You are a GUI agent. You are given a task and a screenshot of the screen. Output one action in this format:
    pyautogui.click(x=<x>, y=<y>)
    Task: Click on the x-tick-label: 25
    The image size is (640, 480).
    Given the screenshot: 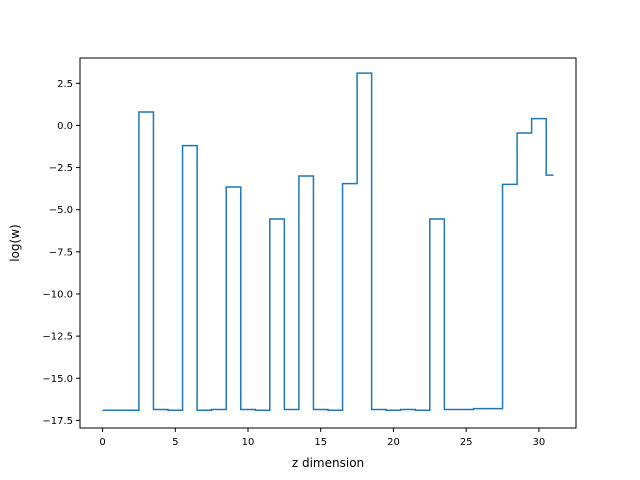 What is the action you would take?
    pyautogui.click(x=466, y=442)
    